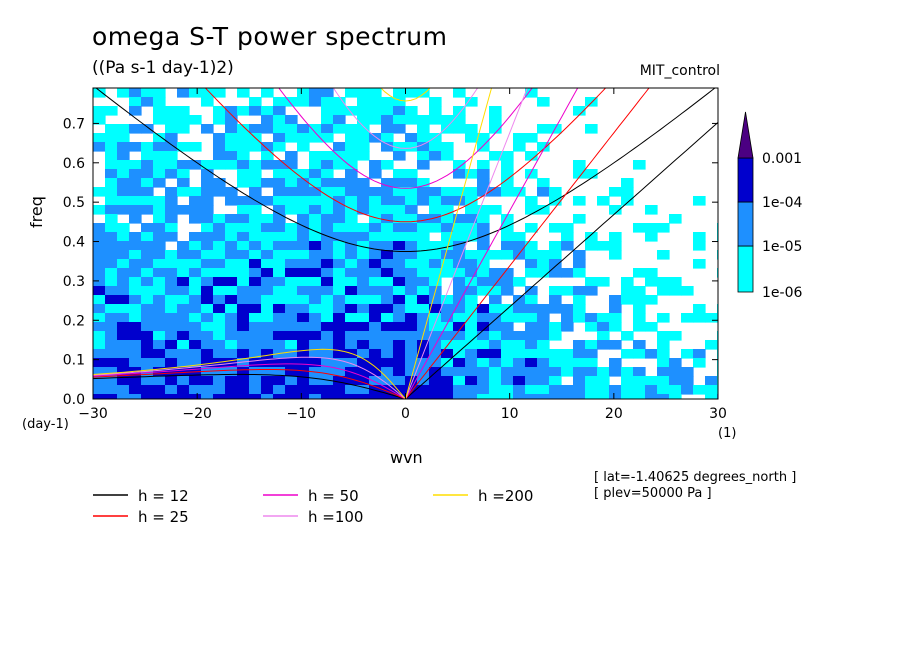 This screenshot has height=654, width=904. Describe the element at coordinates (249, 386) in the screenshot. I see `rossby-curve-h12` at that location.